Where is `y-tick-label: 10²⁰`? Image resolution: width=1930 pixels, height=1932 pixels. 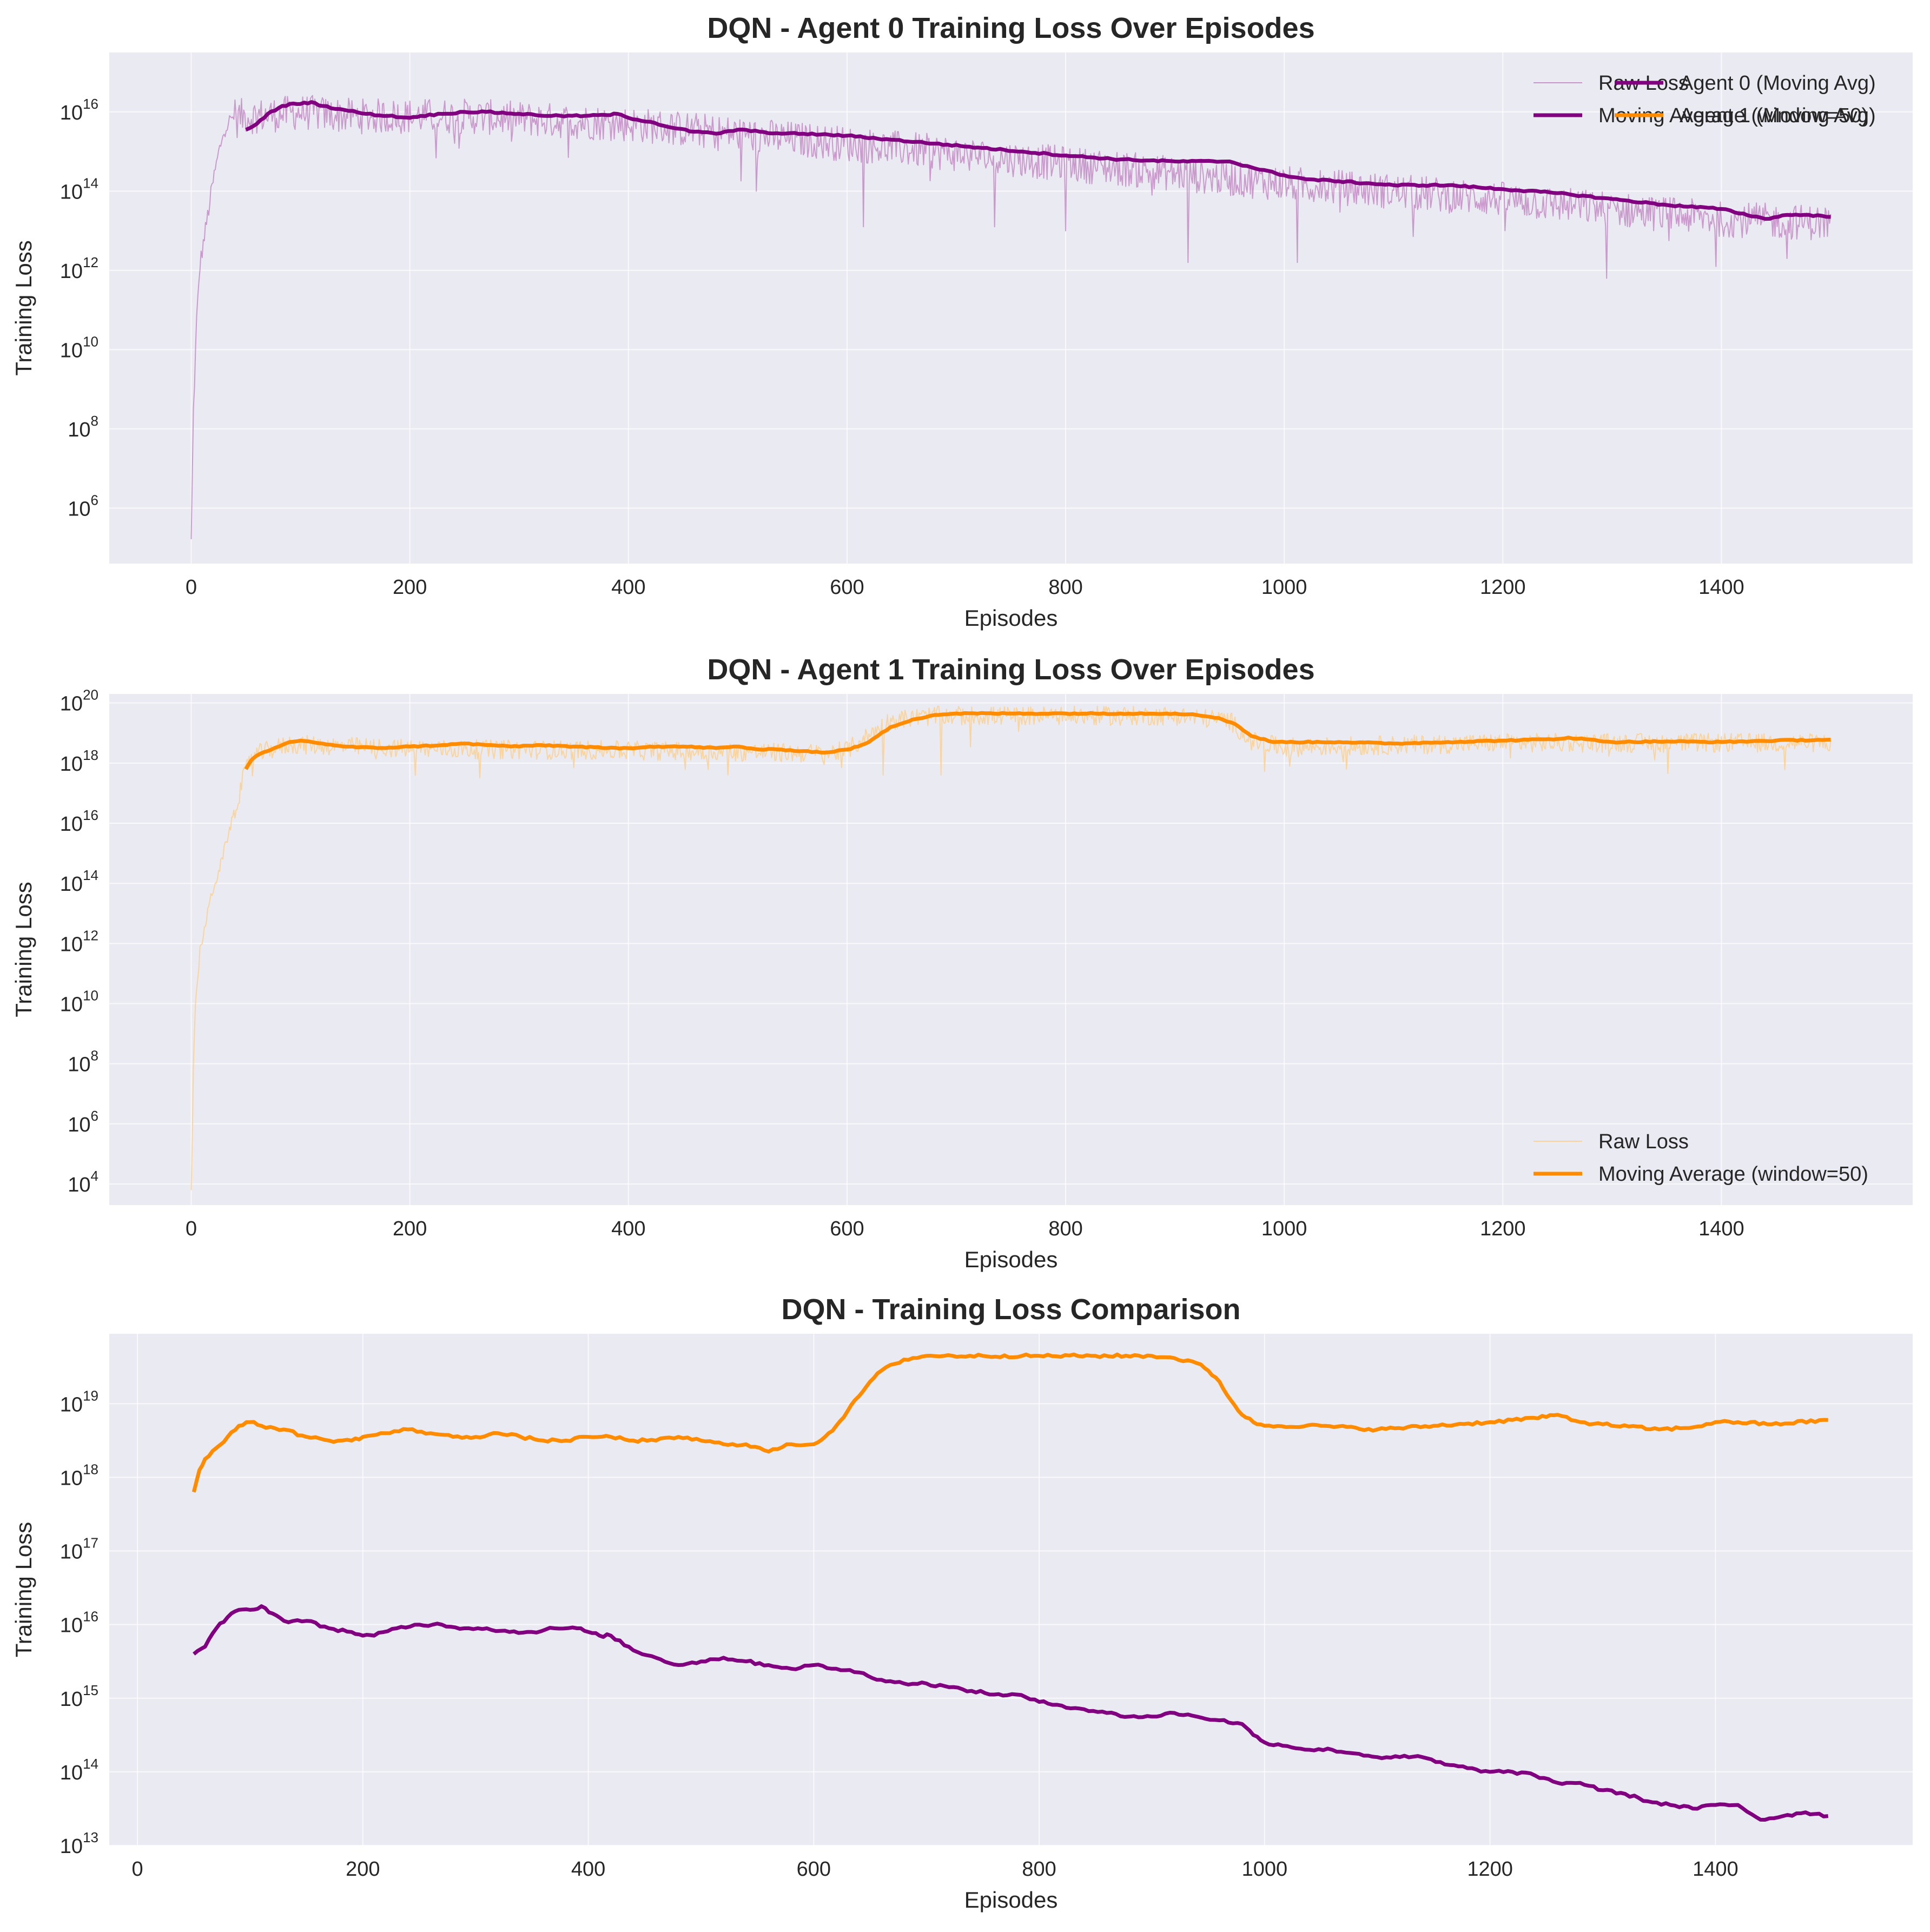 y-tick-label: 10²⁰ is located at coordinates (79, 701).